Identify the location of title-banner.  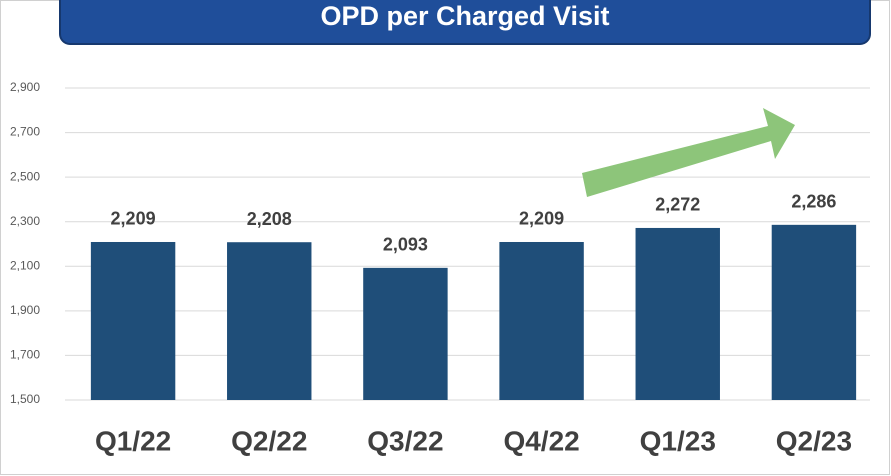
(465, 22).